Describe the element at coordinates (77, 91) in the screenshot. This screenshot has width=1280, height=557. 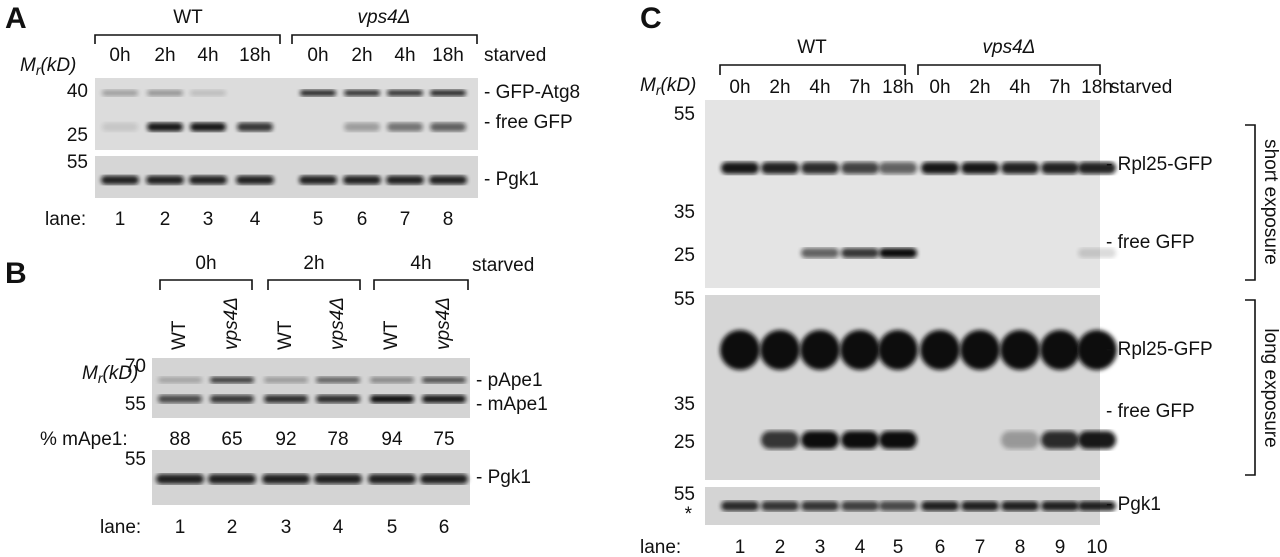
I see `marker: 40` at that location.